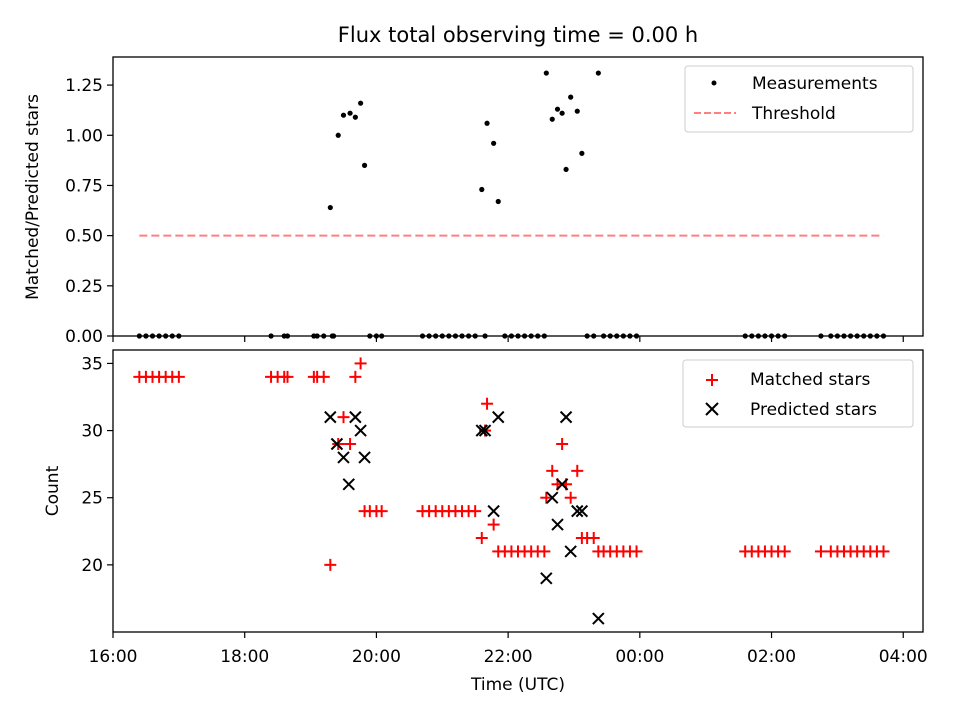 Image resolution: width=960 pixels, height=720 pixels. What do you see at coordinates (508, 657) in the screenshot?
I see `x-tick-label: 22:00` at bounding box center [508, 657].